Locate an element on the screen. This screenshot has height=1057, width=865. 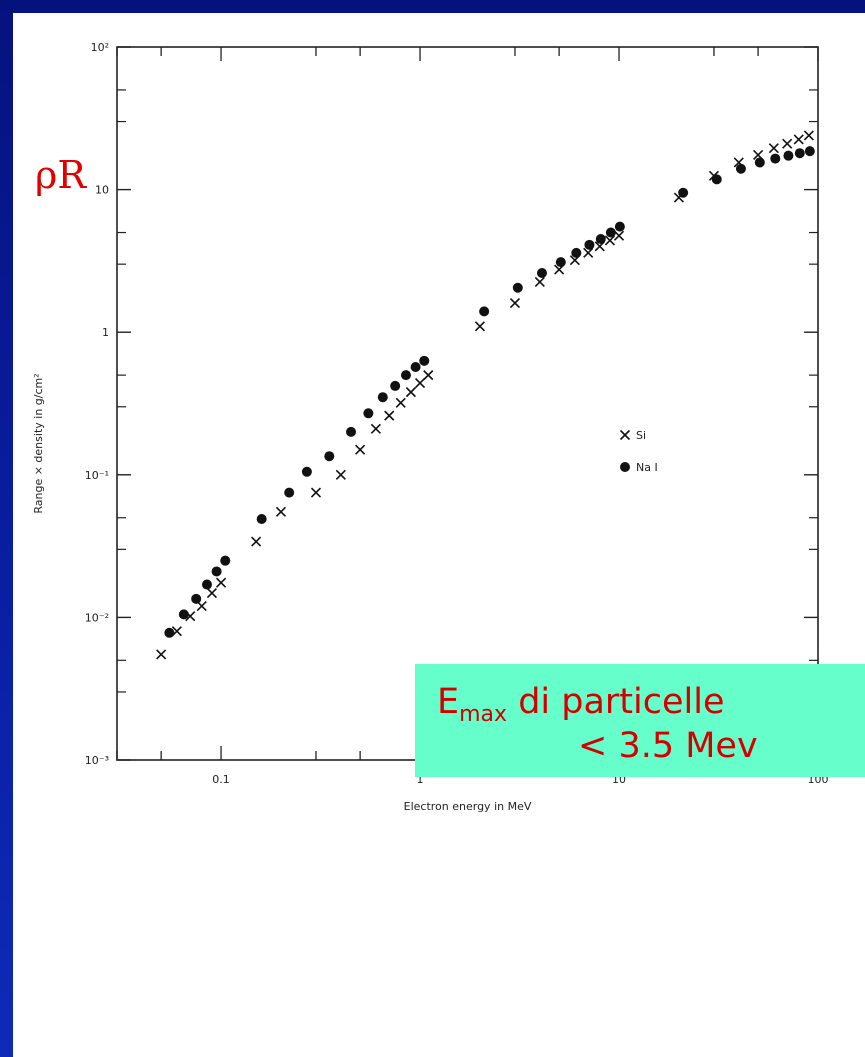
callout-rest: di particelle is located at coordinates (616, 702).